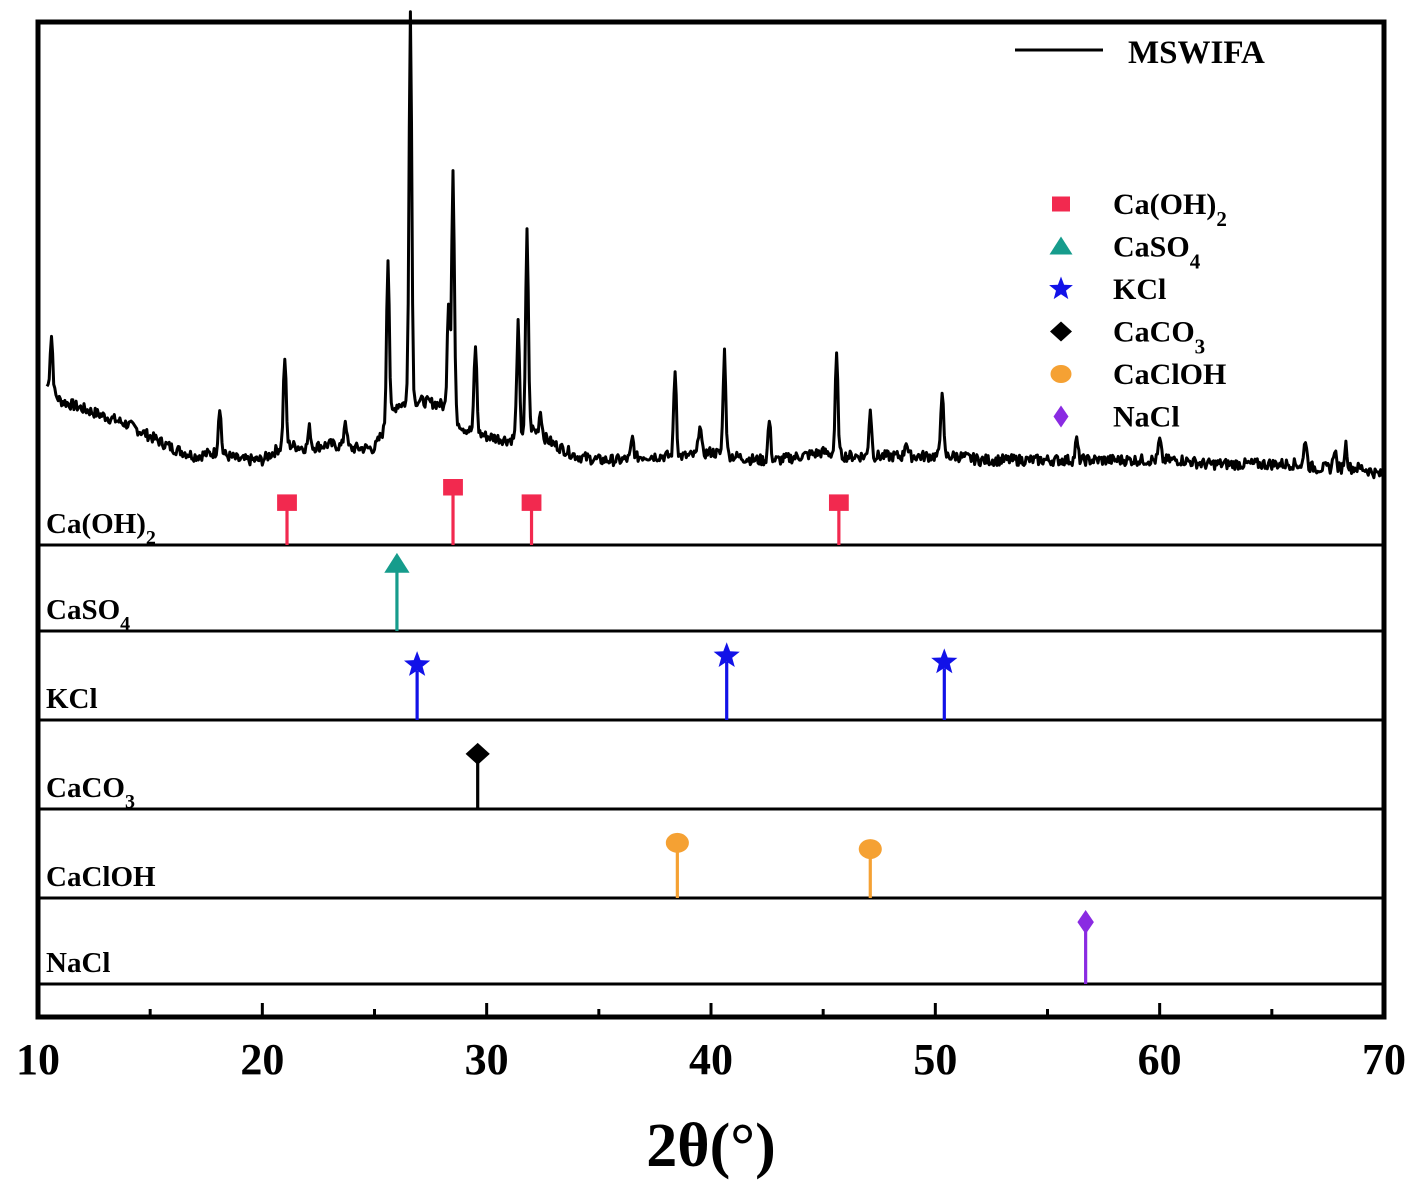 This screenshot has height=1192, width=1425. I want to click on reference-panel-caco3: CaCO3, so click(268, 777).